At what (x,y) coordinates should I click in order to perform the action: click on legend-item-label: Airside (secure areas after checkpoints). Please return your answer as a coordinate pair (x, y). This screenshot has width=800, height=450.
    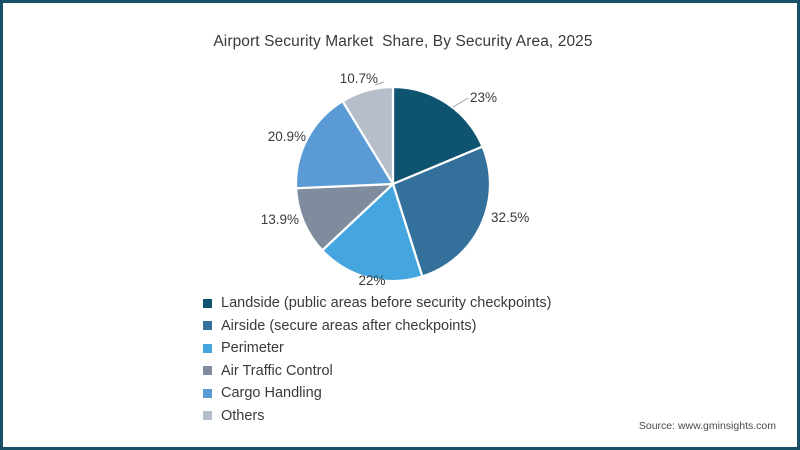
    Looking at the image, I should click on (349, 325).